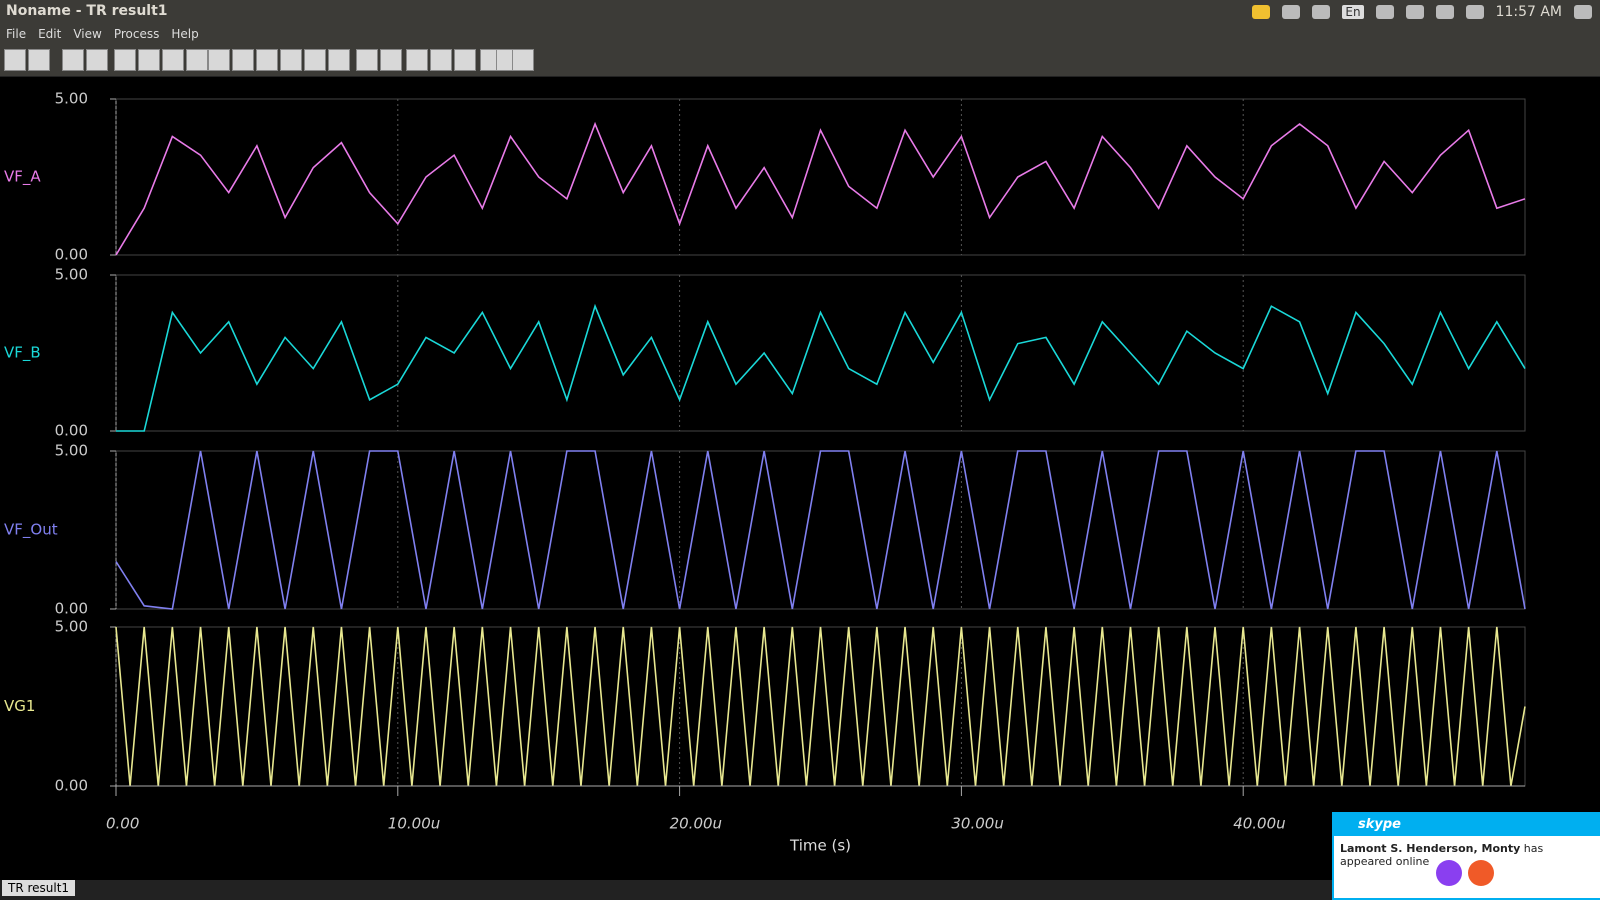 The height and width of the screenshot is (900, 1600). Describe the element at coordinates (800, 34) in the screenshot. I see `menu-bar: File Edit View Process Help` at that location.